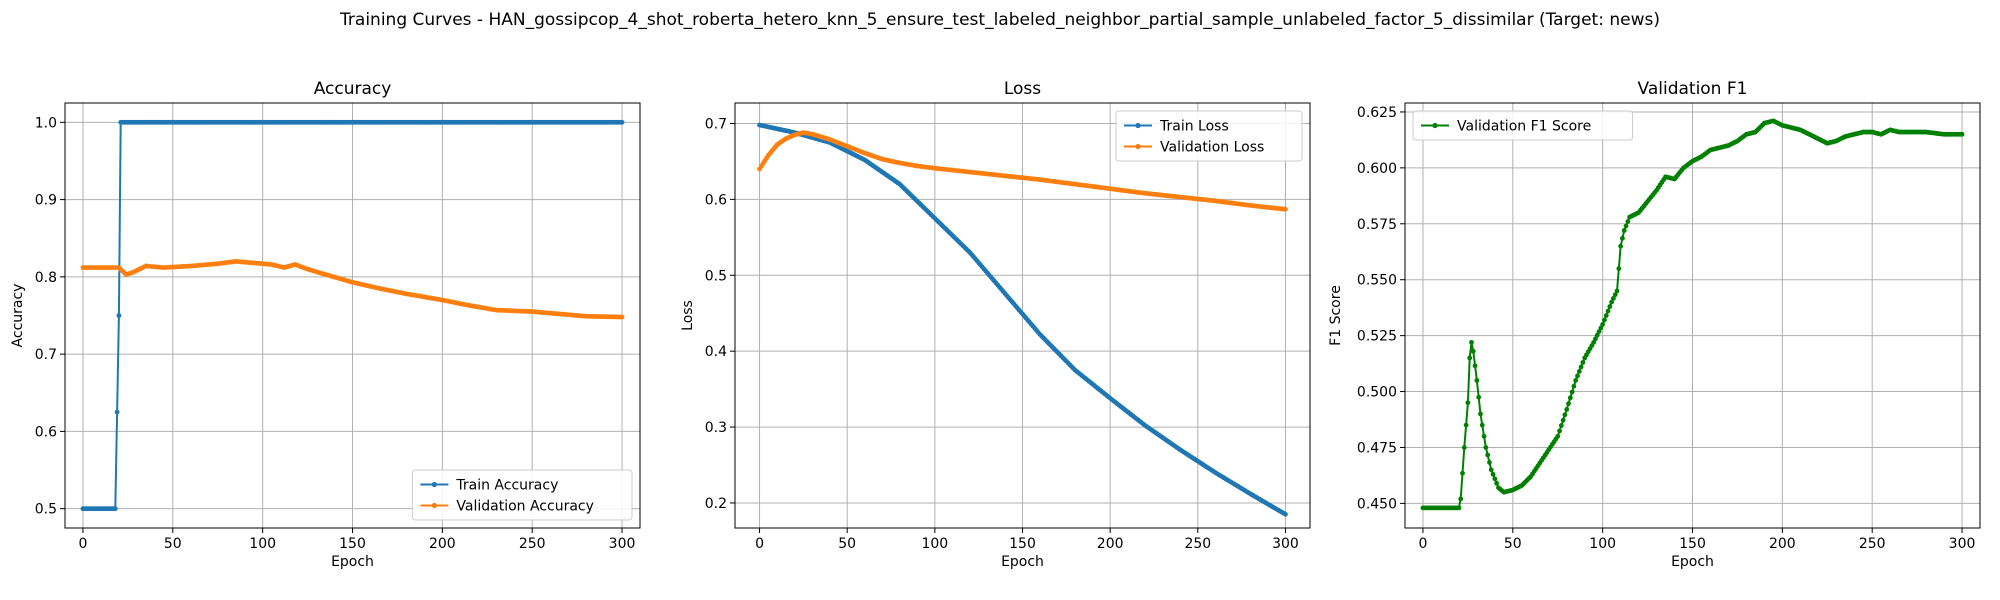  What do you see at coordinates (716, 276) in the screenshot?
I see `y-tick-label: 0.5` at bounding box center [716, 276].